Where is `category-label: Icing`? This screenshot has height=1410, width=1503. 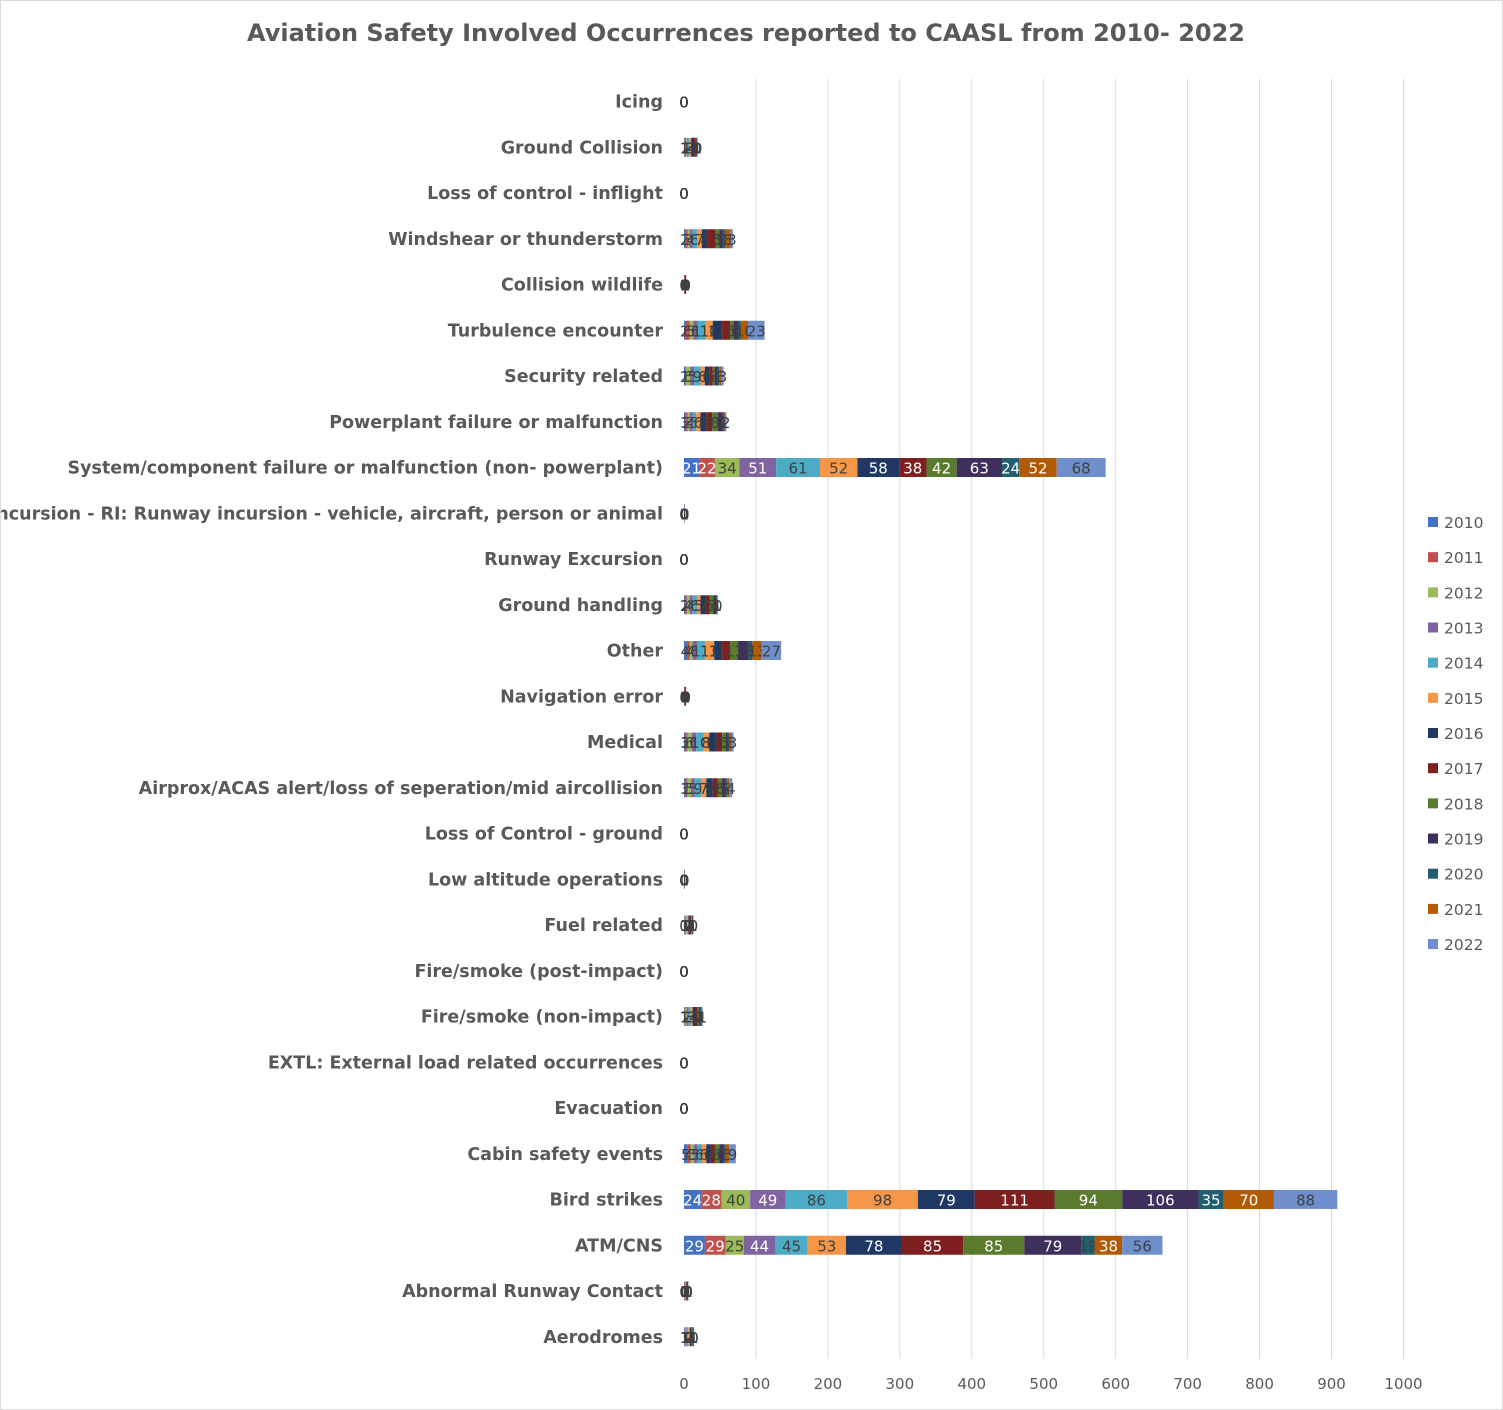 category-label: Icing is located at coordinates (639, 103).